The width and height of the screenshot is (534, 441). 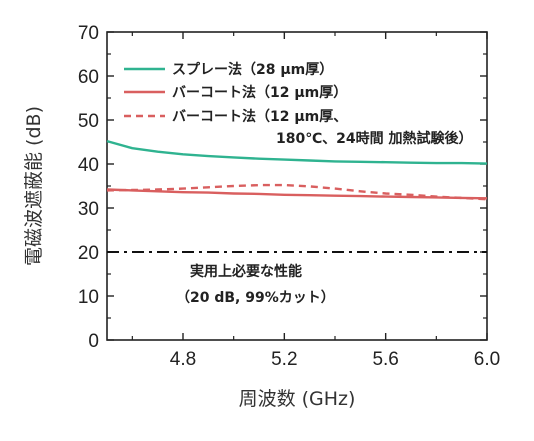 What do you see at coordinates (88, 165) in the screenshot?
I see `y-tick-label: 40` at bounding box center [88, 165].